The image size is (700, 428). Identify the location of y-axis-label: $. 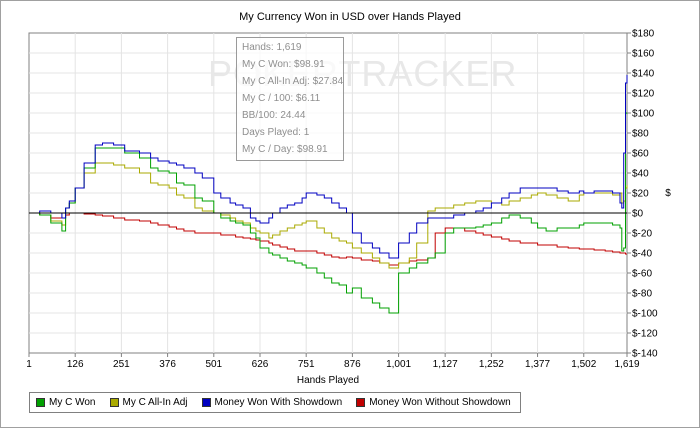
(668, 193).